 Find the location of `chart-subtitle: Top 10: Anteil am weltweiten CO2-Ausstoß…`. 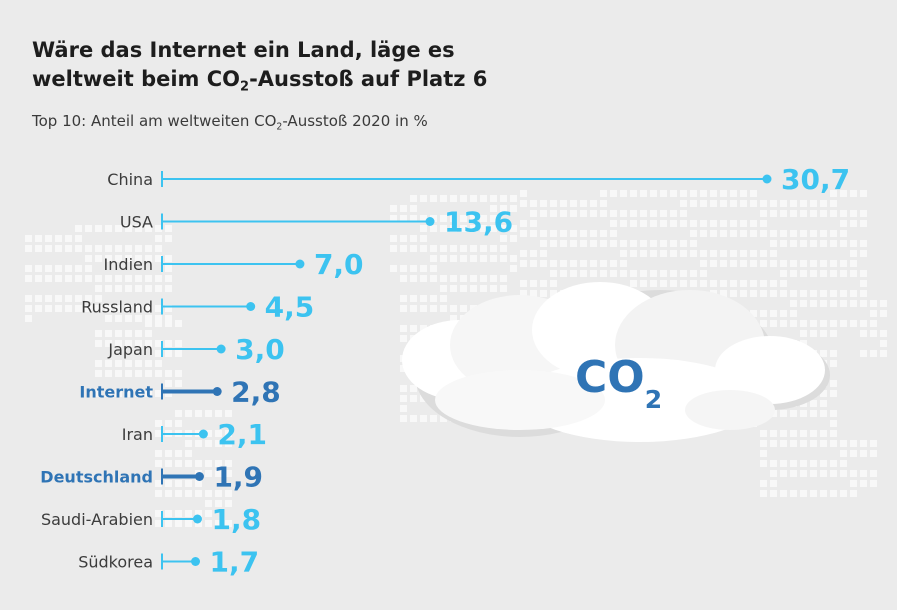

chart-subtitle: Top 10: Anteil am weltweiten CO2-Ausstoß… is located at coordinates (230, 121).